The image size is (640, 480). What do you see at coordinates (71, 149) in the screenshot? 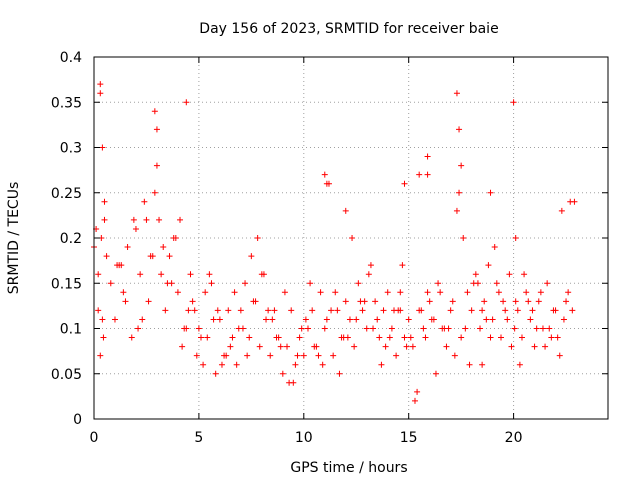
I see `y-tick-label: 0.3` at bounding box center [71, 149].